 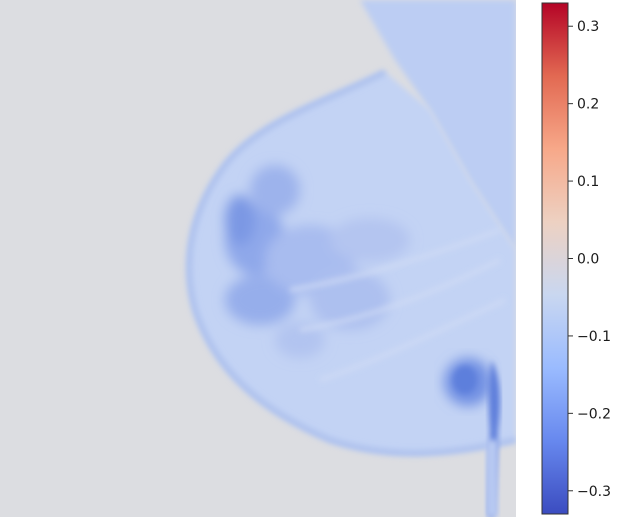 What do you see at coordinates (588, 182) in the screenshot?
I see `colorbar-tick-label: 0.1` at bounding box center [588, 182].